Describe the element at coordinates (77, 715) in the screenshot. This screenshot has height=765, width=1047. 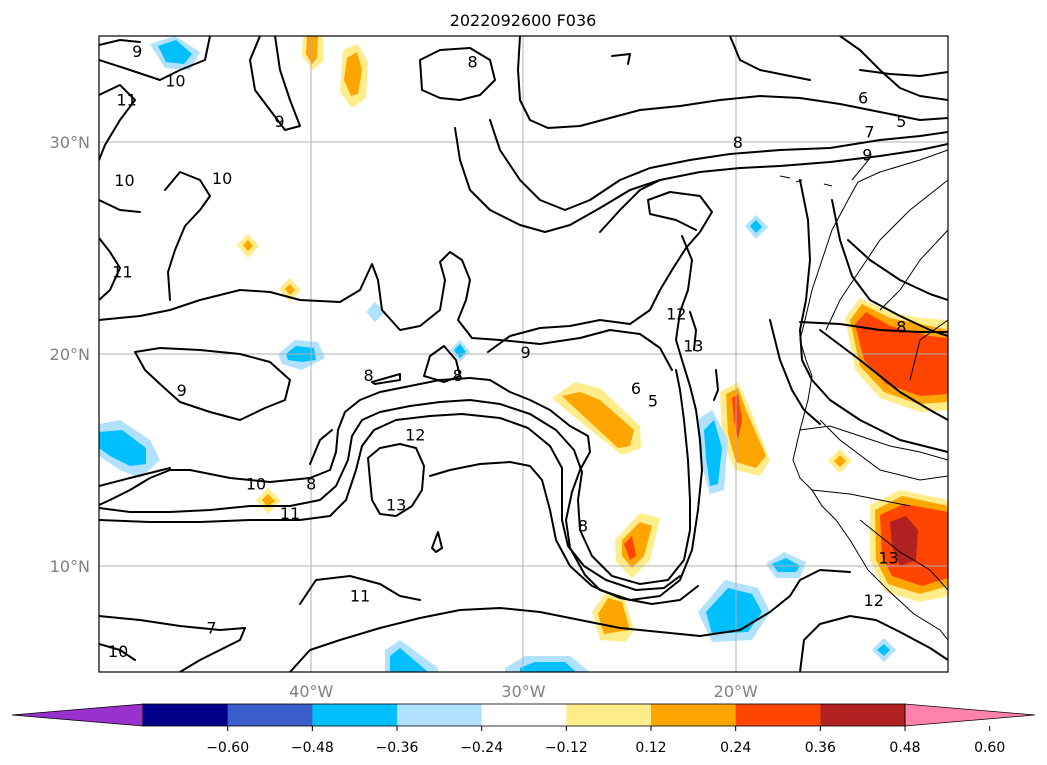
I see `colorbar-extend-low` at that location.